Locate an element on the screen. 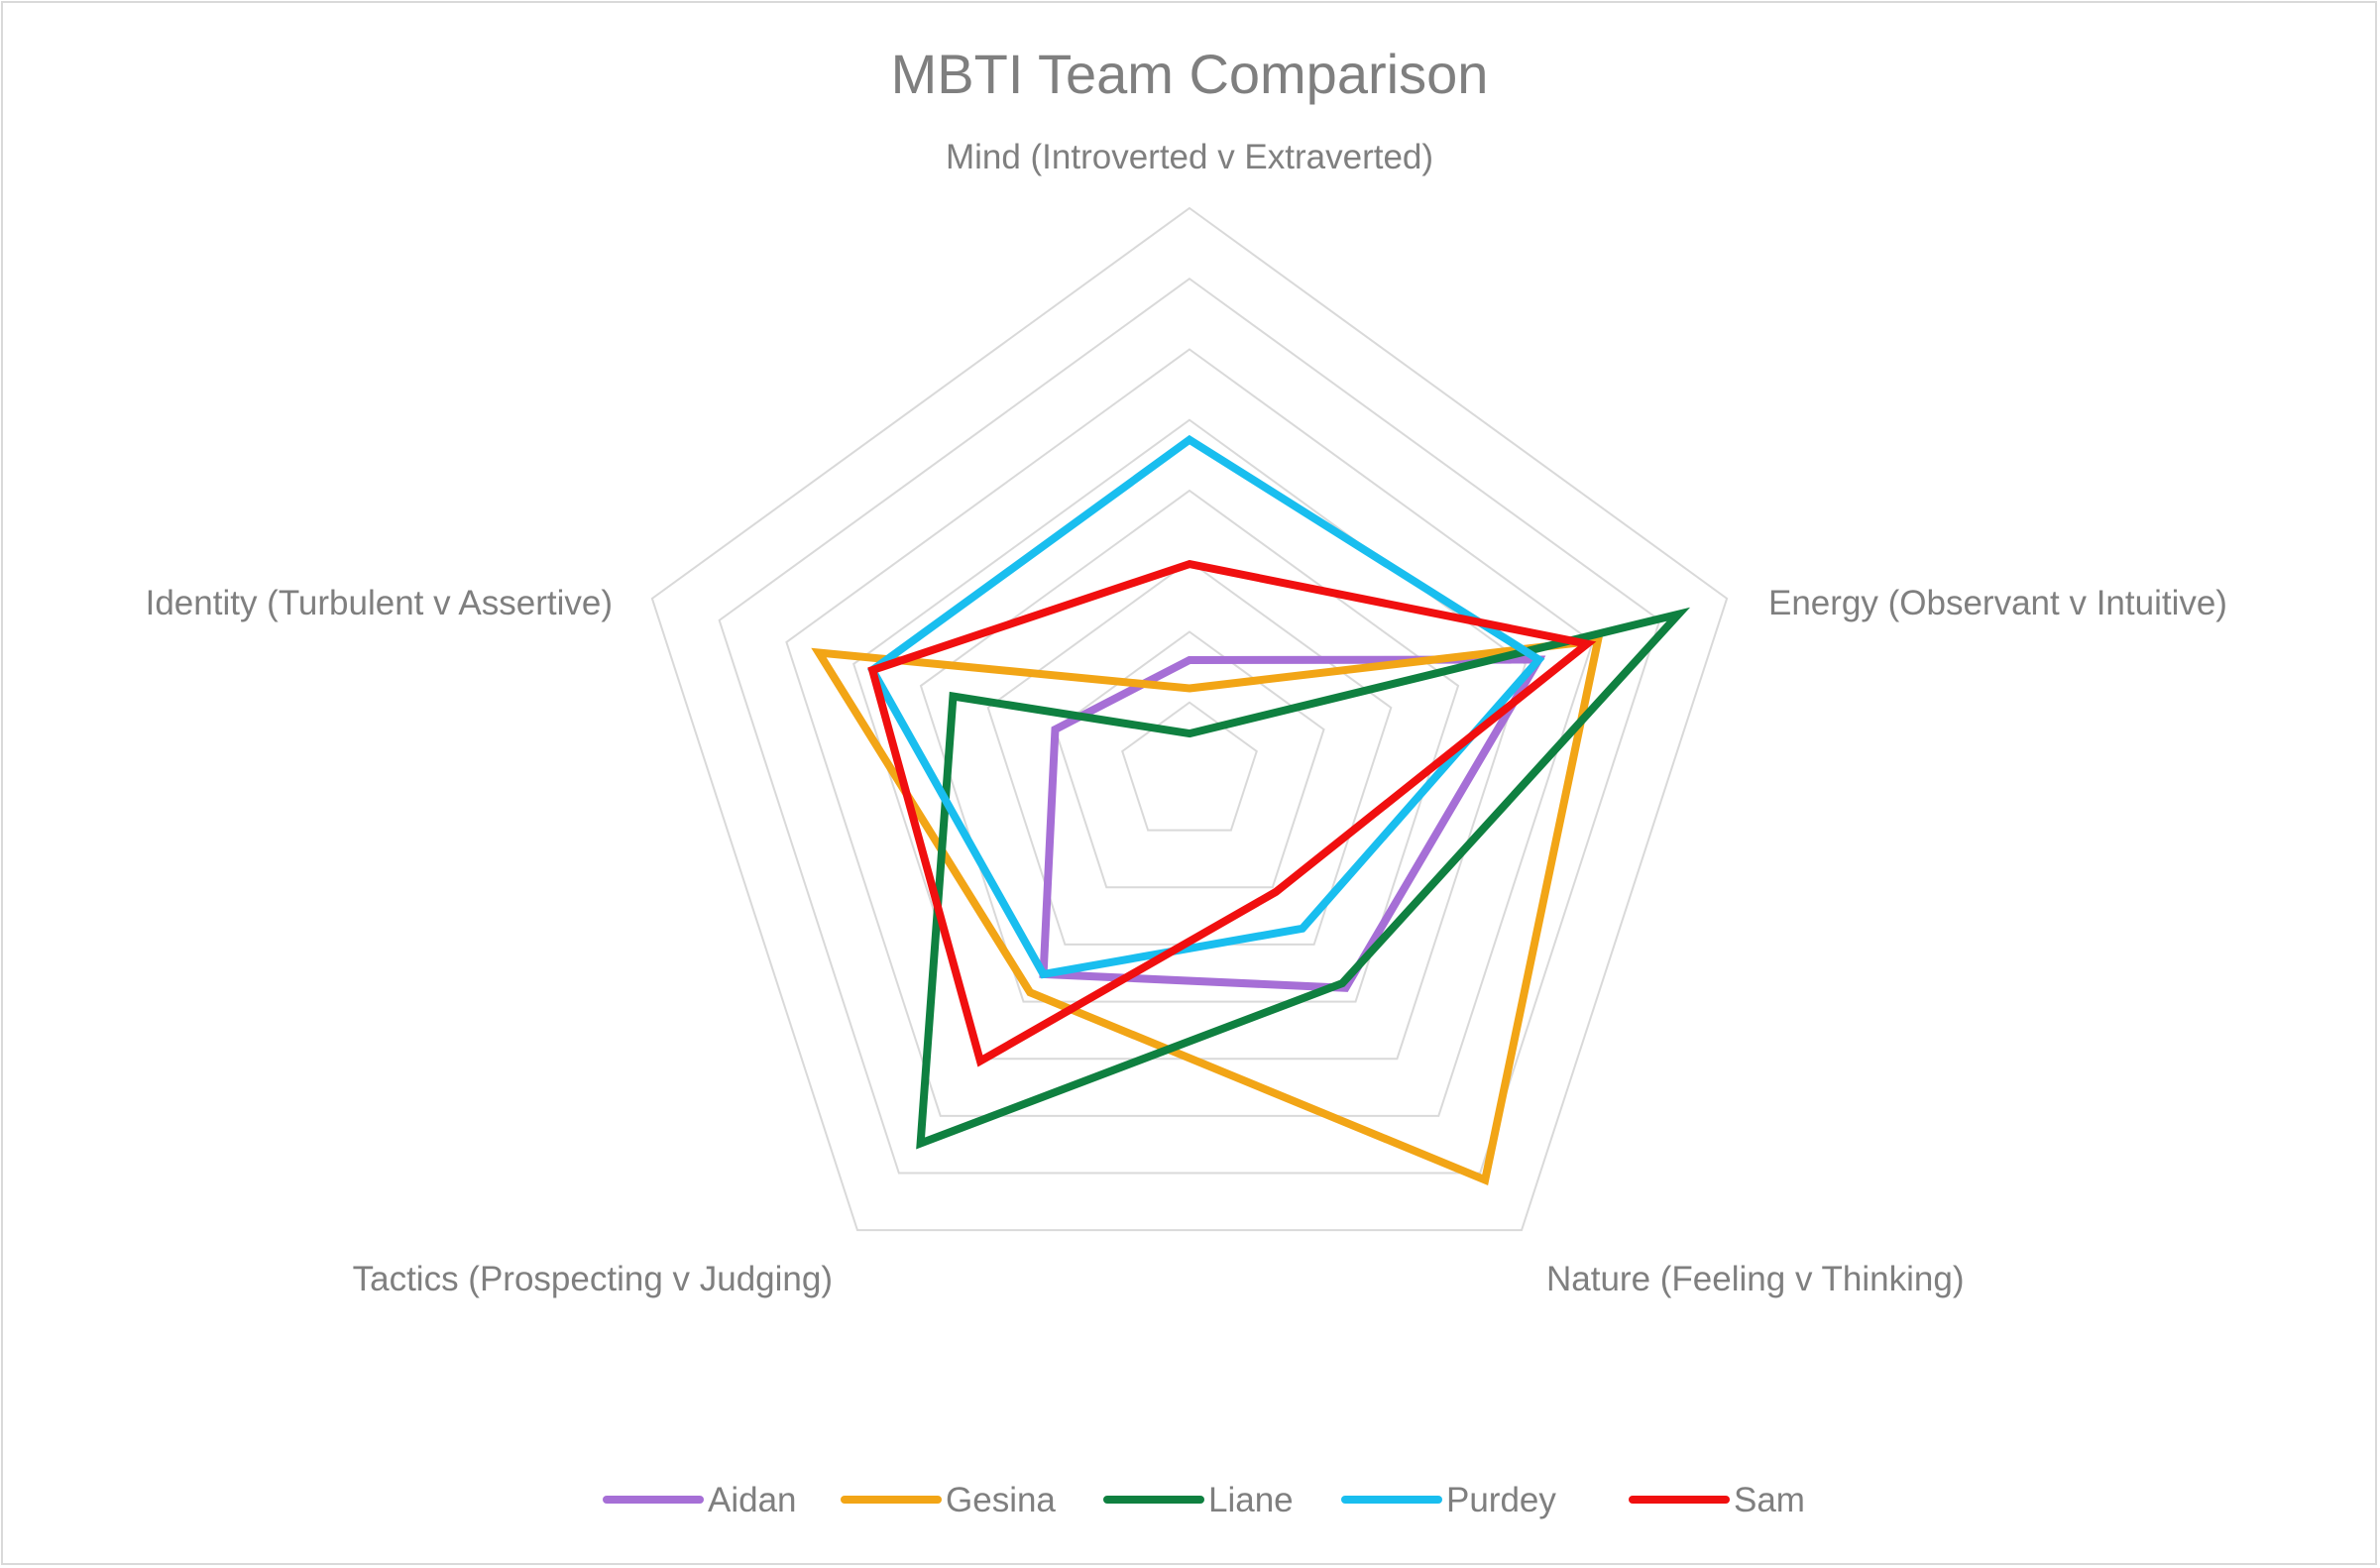 Image resolution: width=2380 pixels, height=1568 pixels. legend-item-gesina: Gesina is located at coordinates (948, 1500).